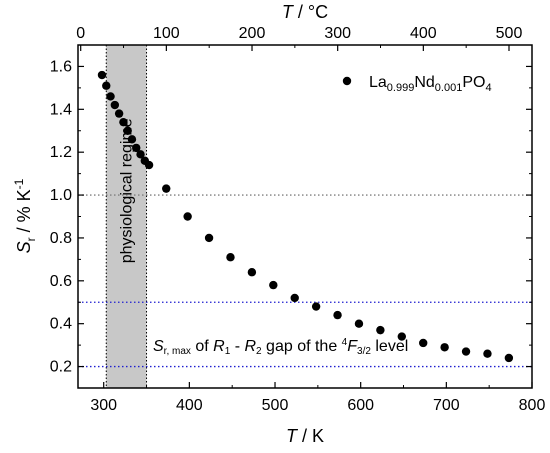  What do you see at coordinates (61, 152) in the screenshot?
I see `y-tick-label: 1.2` at bounding box center [61, 152].